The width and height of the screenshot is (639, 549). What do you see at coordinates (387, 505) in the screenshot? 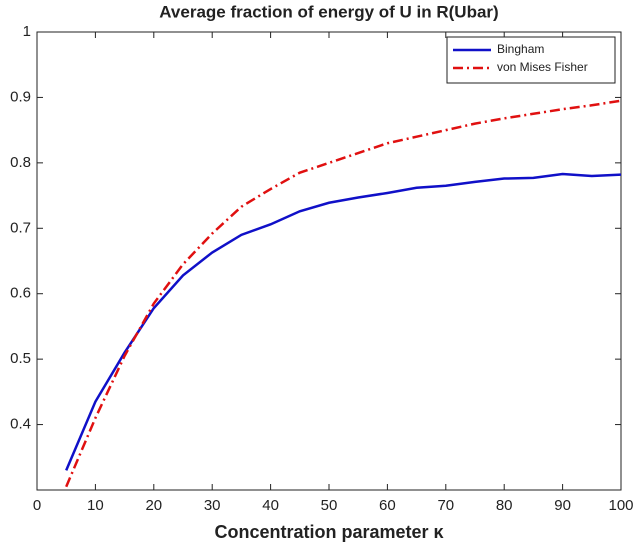
I see `x-tick-label: 60` at bounding box center [387, 505].